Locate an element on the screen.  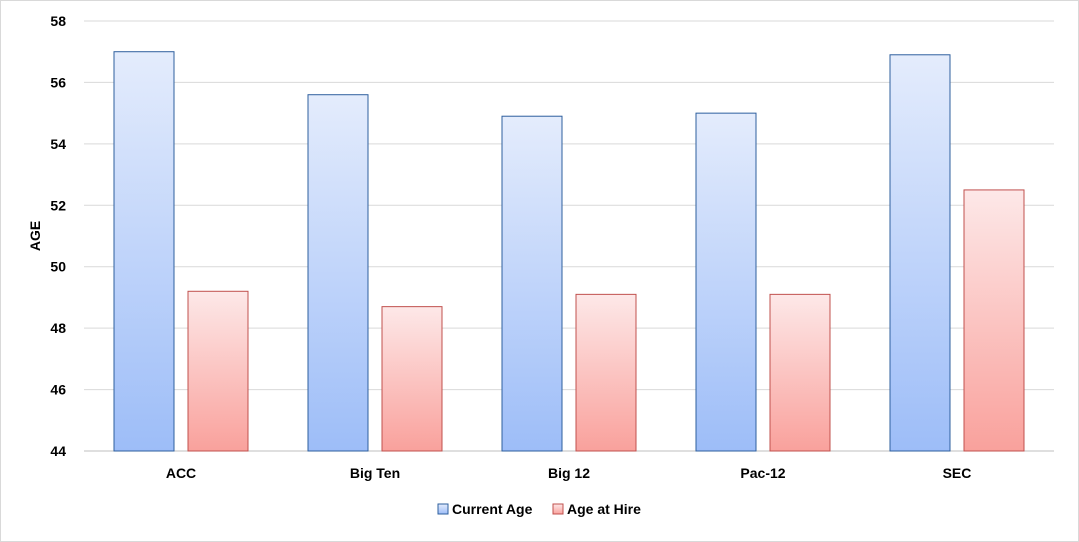
bar-current-age-big-ten is located at coordinates (338, 273).